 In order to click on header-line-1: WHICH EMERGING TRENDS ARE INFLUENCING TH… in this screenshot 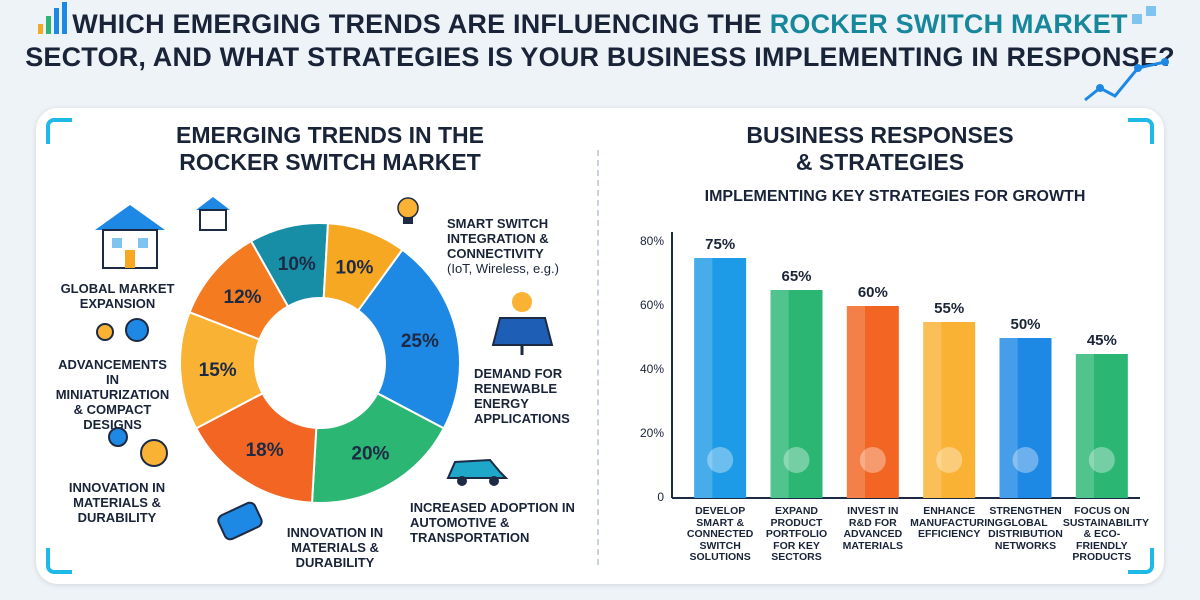, I will do `click(600, 24)`.